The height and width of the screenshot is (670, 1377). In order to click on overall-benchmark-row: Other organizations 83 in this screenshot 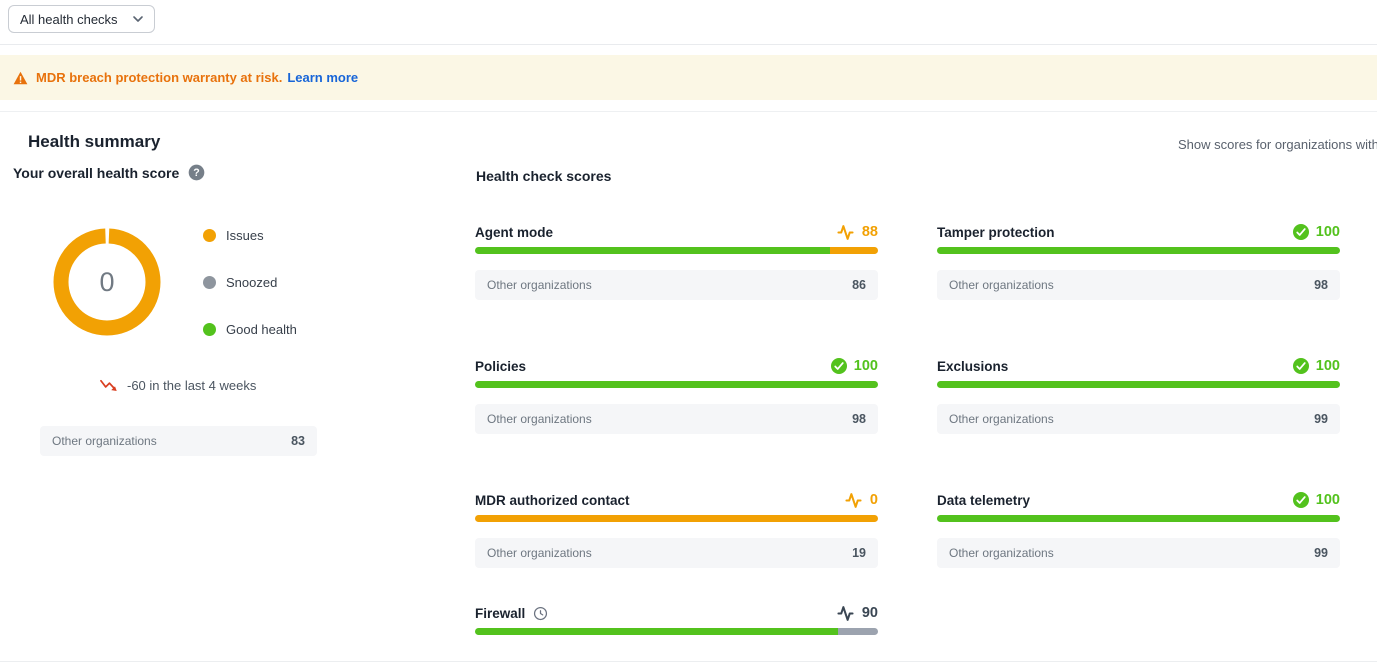, I will do `click(178, 441)`.